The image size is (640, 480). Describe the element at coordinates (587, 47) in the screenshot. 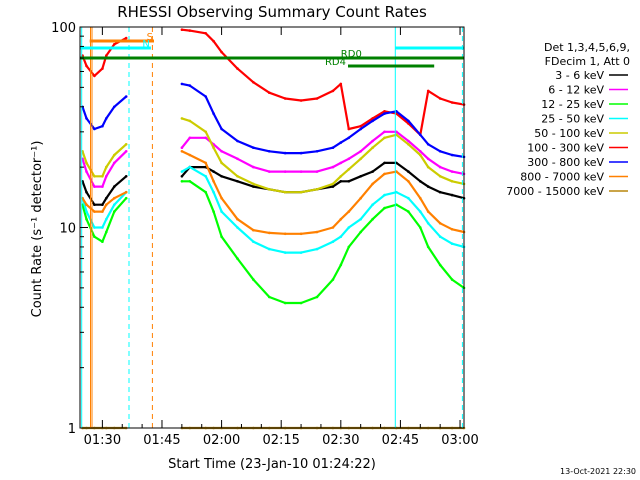

I see `legend-header-line-1: Det 1,3,4,5,6,9,` at that location.